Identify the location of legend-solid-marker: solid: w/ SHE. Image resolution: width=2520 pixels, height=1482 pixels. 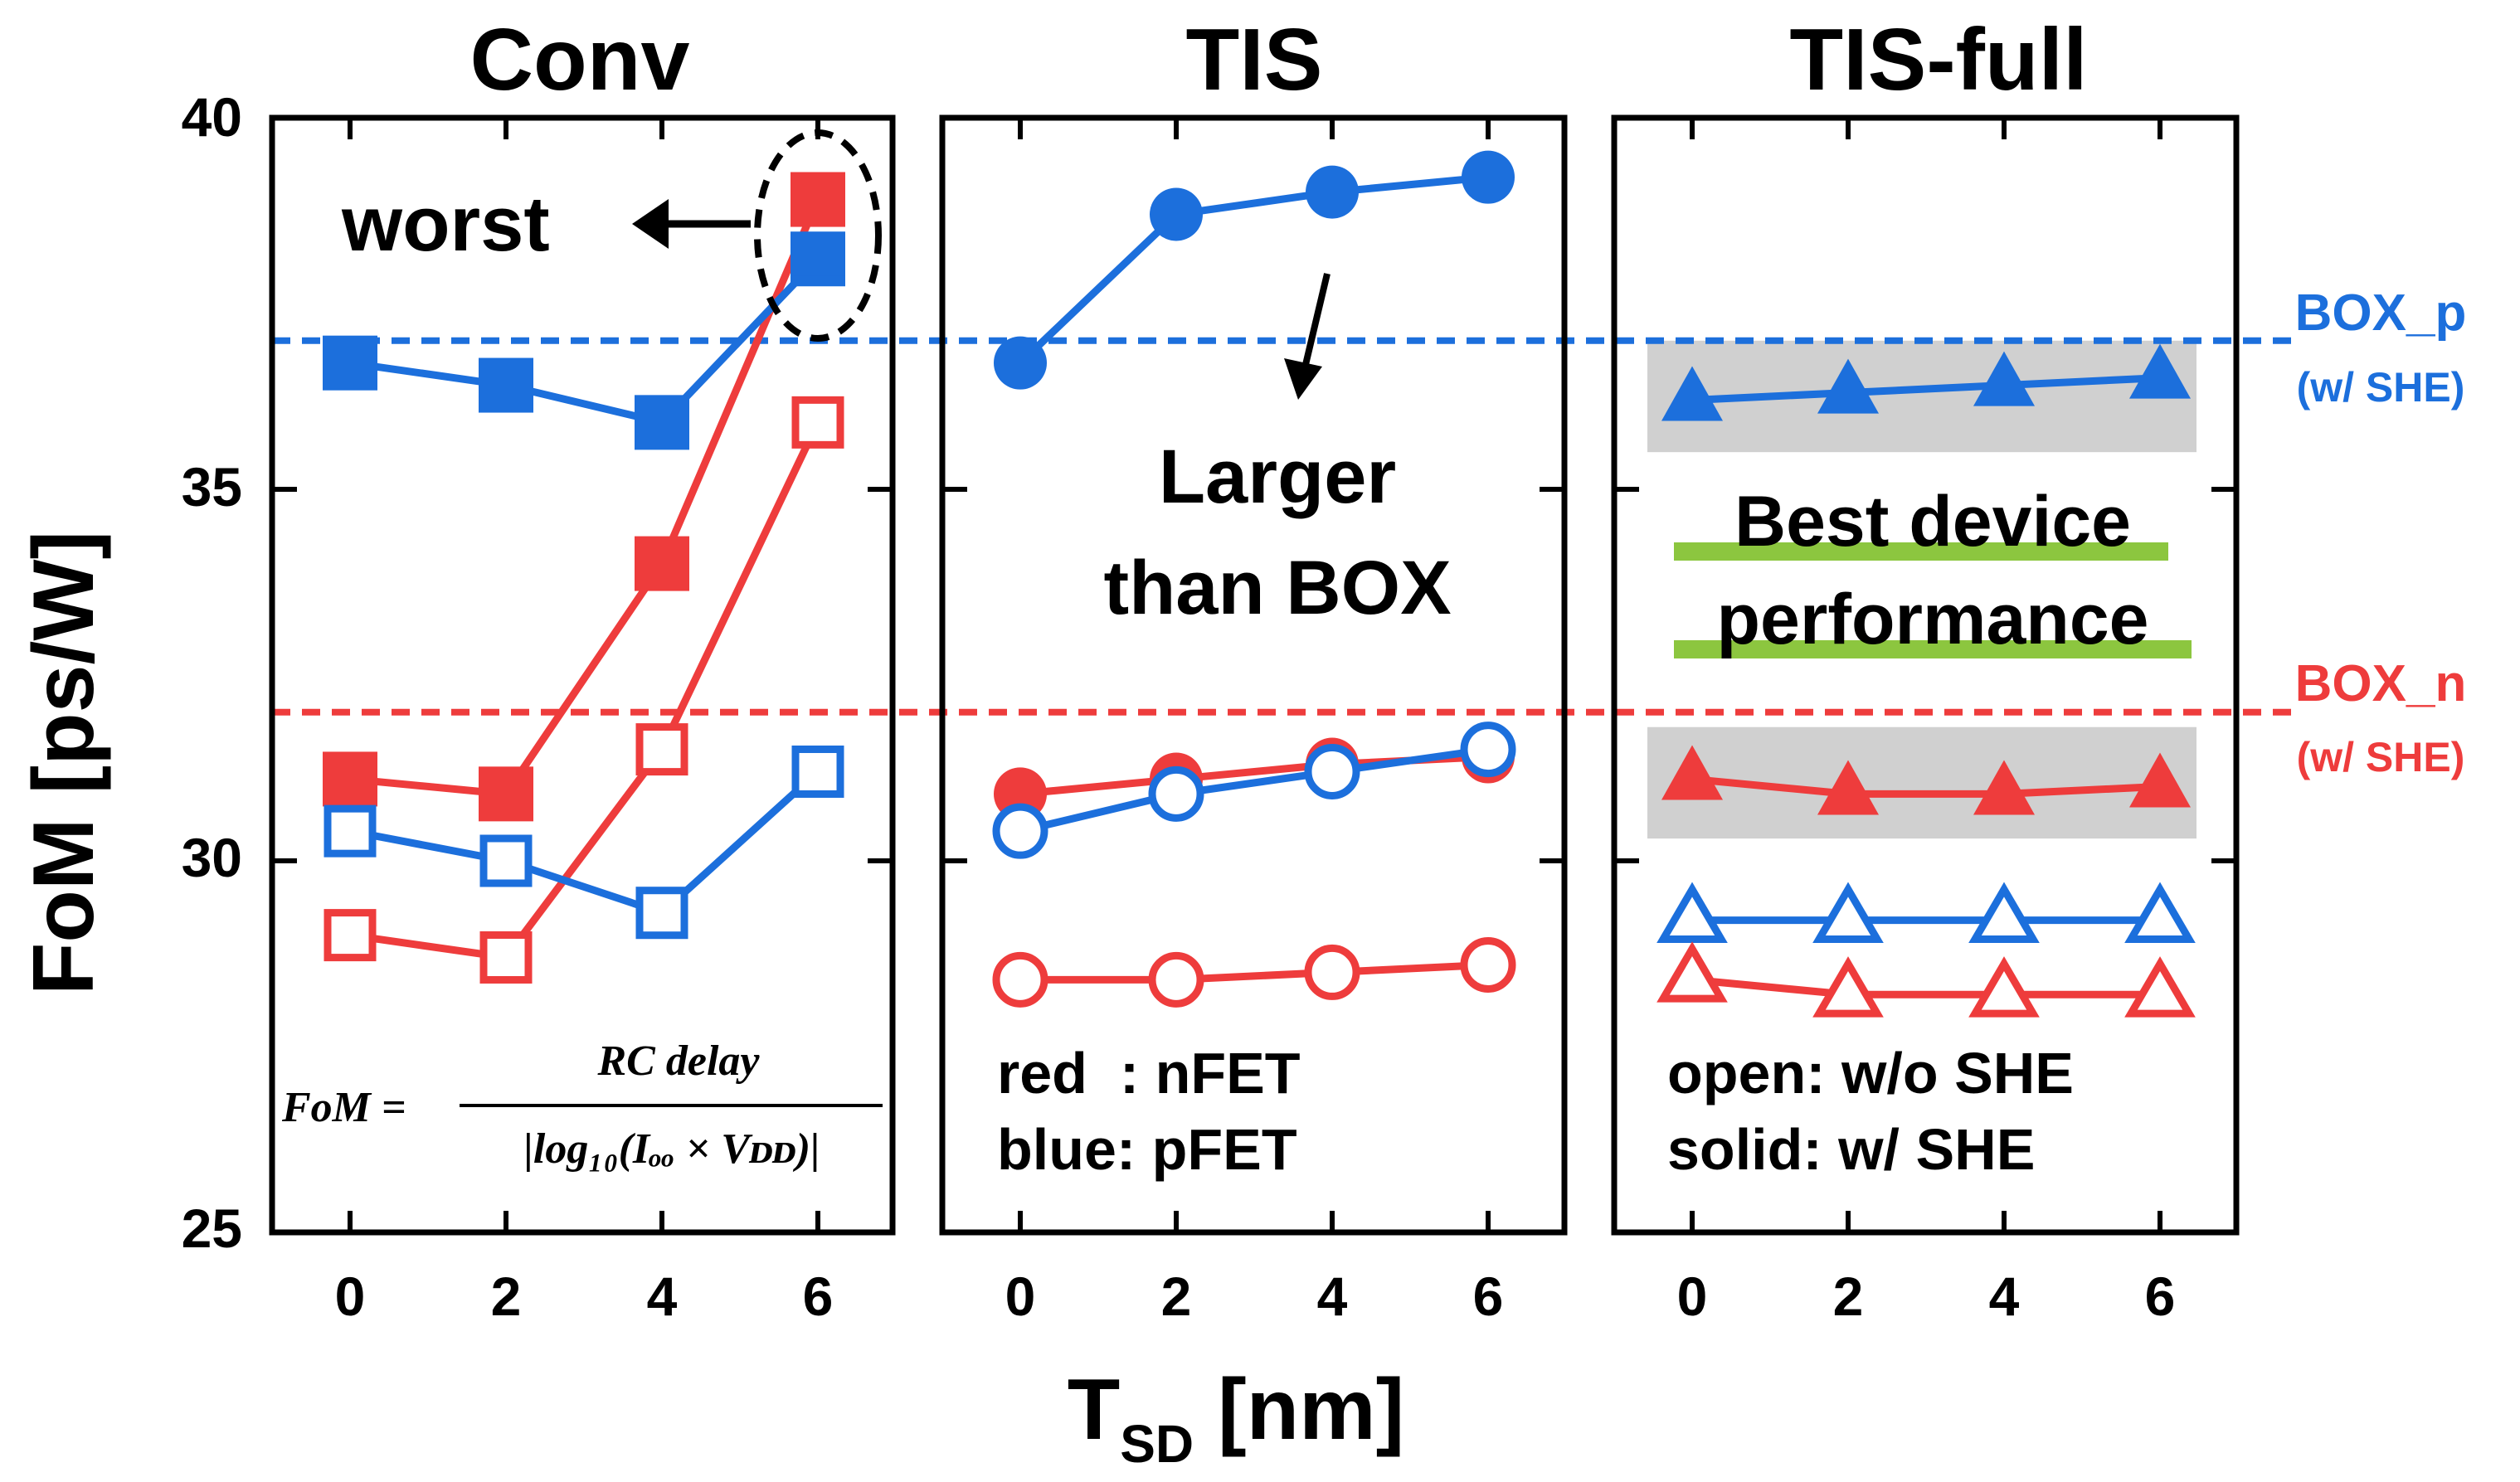
(1851, 1150).